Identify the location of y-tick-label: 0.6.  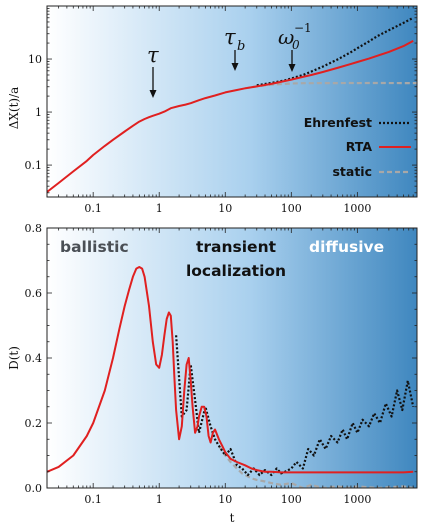
(34, 293).